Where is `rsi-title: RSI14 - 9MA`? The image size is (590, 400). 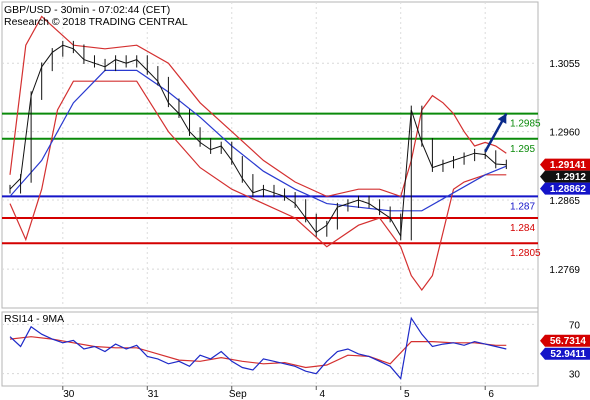 rsi-title: RSI14 - 9MA is located at coordinates (34, 319).